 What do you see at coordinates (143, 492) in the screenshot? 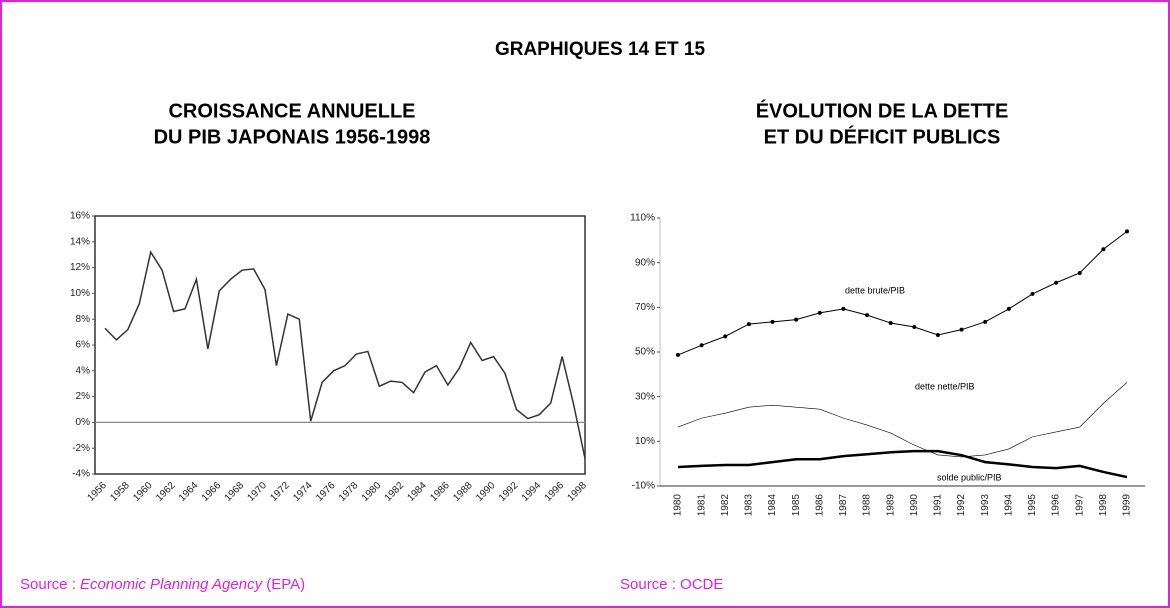
I see `x-tick-label: 1960` at bounding box center [143, 492].